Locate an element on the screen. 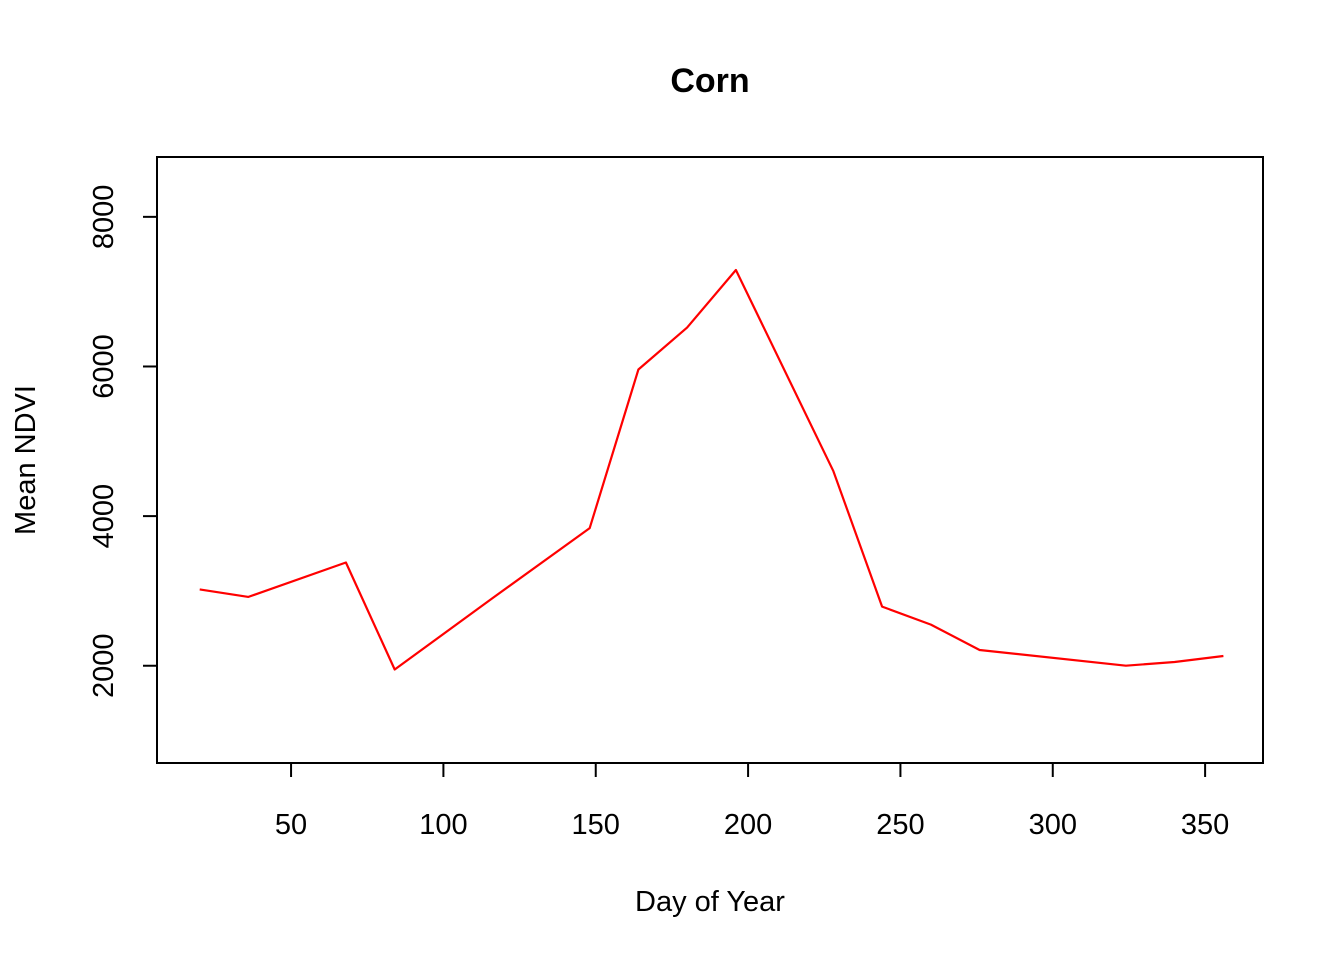 This screenshot has height=960, width=1344. y-tick-label-2000: 2000 is located at coordinates (104, 665).